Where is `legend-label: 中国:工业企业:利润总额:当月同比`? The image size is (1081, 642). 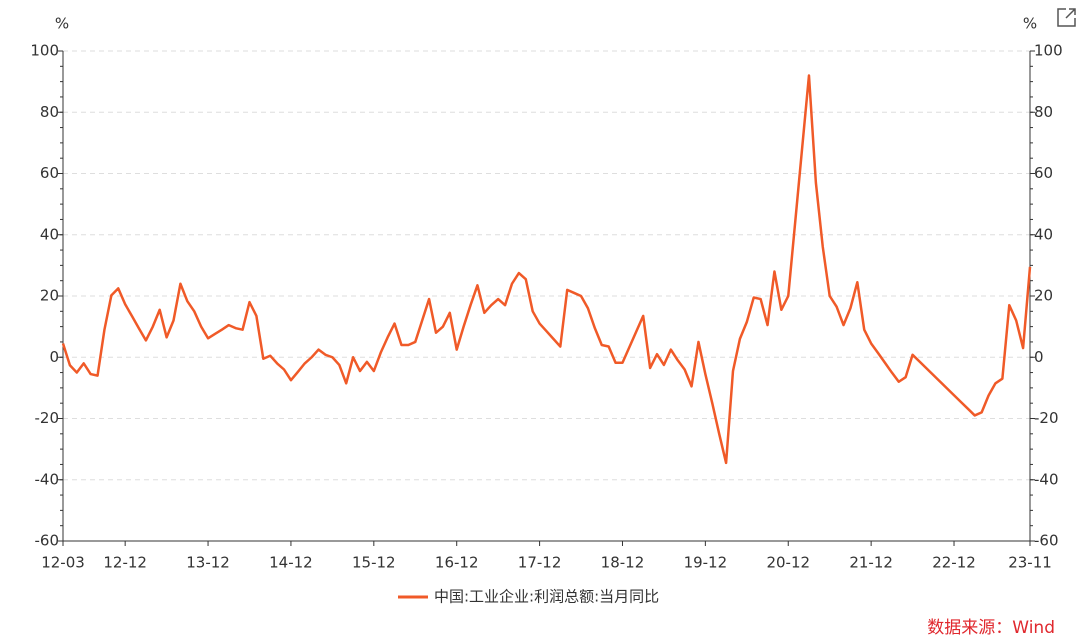 legend-label: 中国:工业企业:利润总额:当月同比 is located at coordinates (546, 597).